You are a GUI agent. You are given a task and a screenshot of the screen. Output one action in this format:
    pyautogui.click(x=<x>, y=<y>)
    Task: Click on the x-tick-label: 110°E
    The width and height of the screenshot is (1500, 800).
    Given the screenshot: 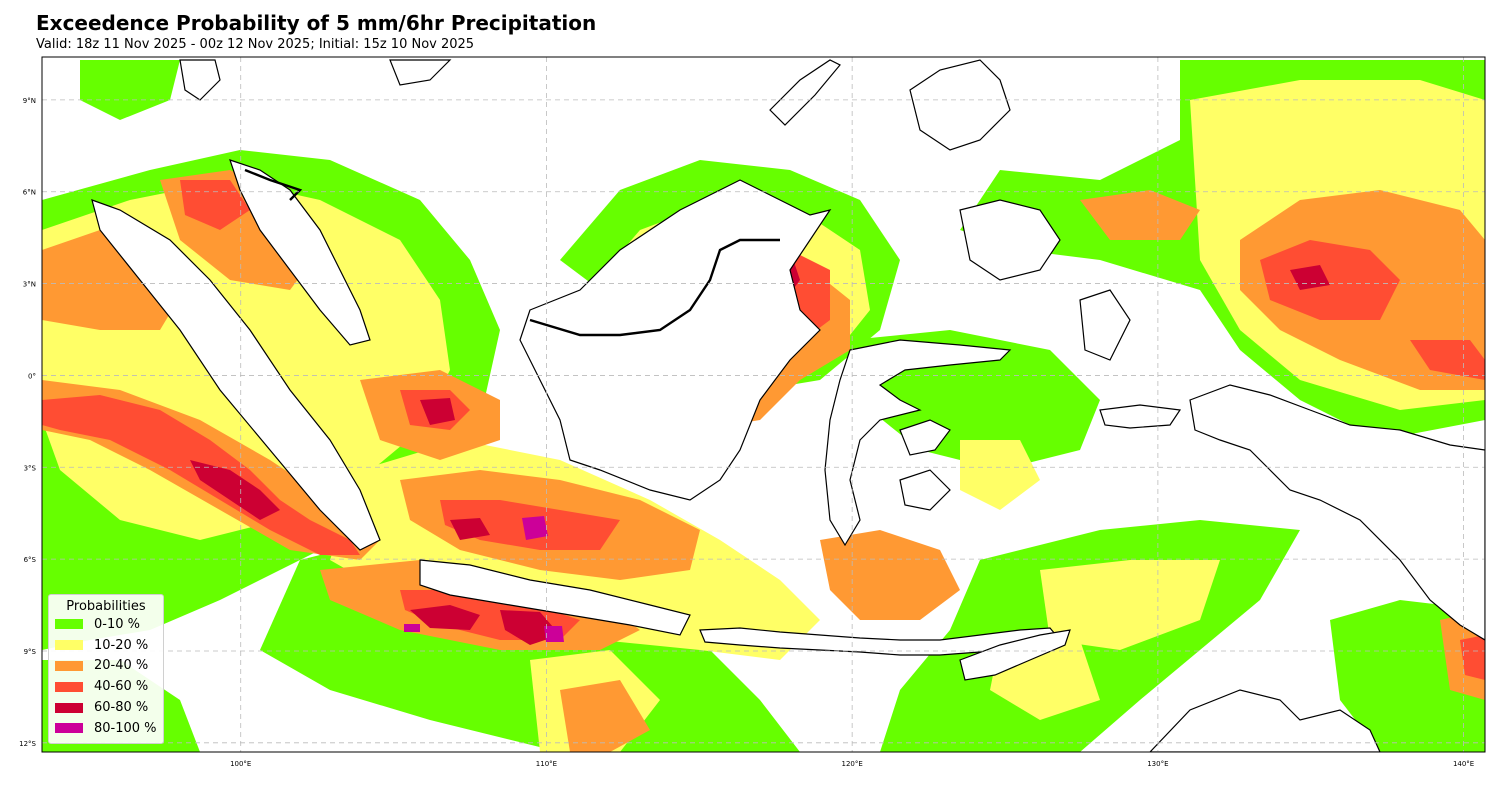 What is the action you would take?
    pyautogui.click(x=546, y=764)
    